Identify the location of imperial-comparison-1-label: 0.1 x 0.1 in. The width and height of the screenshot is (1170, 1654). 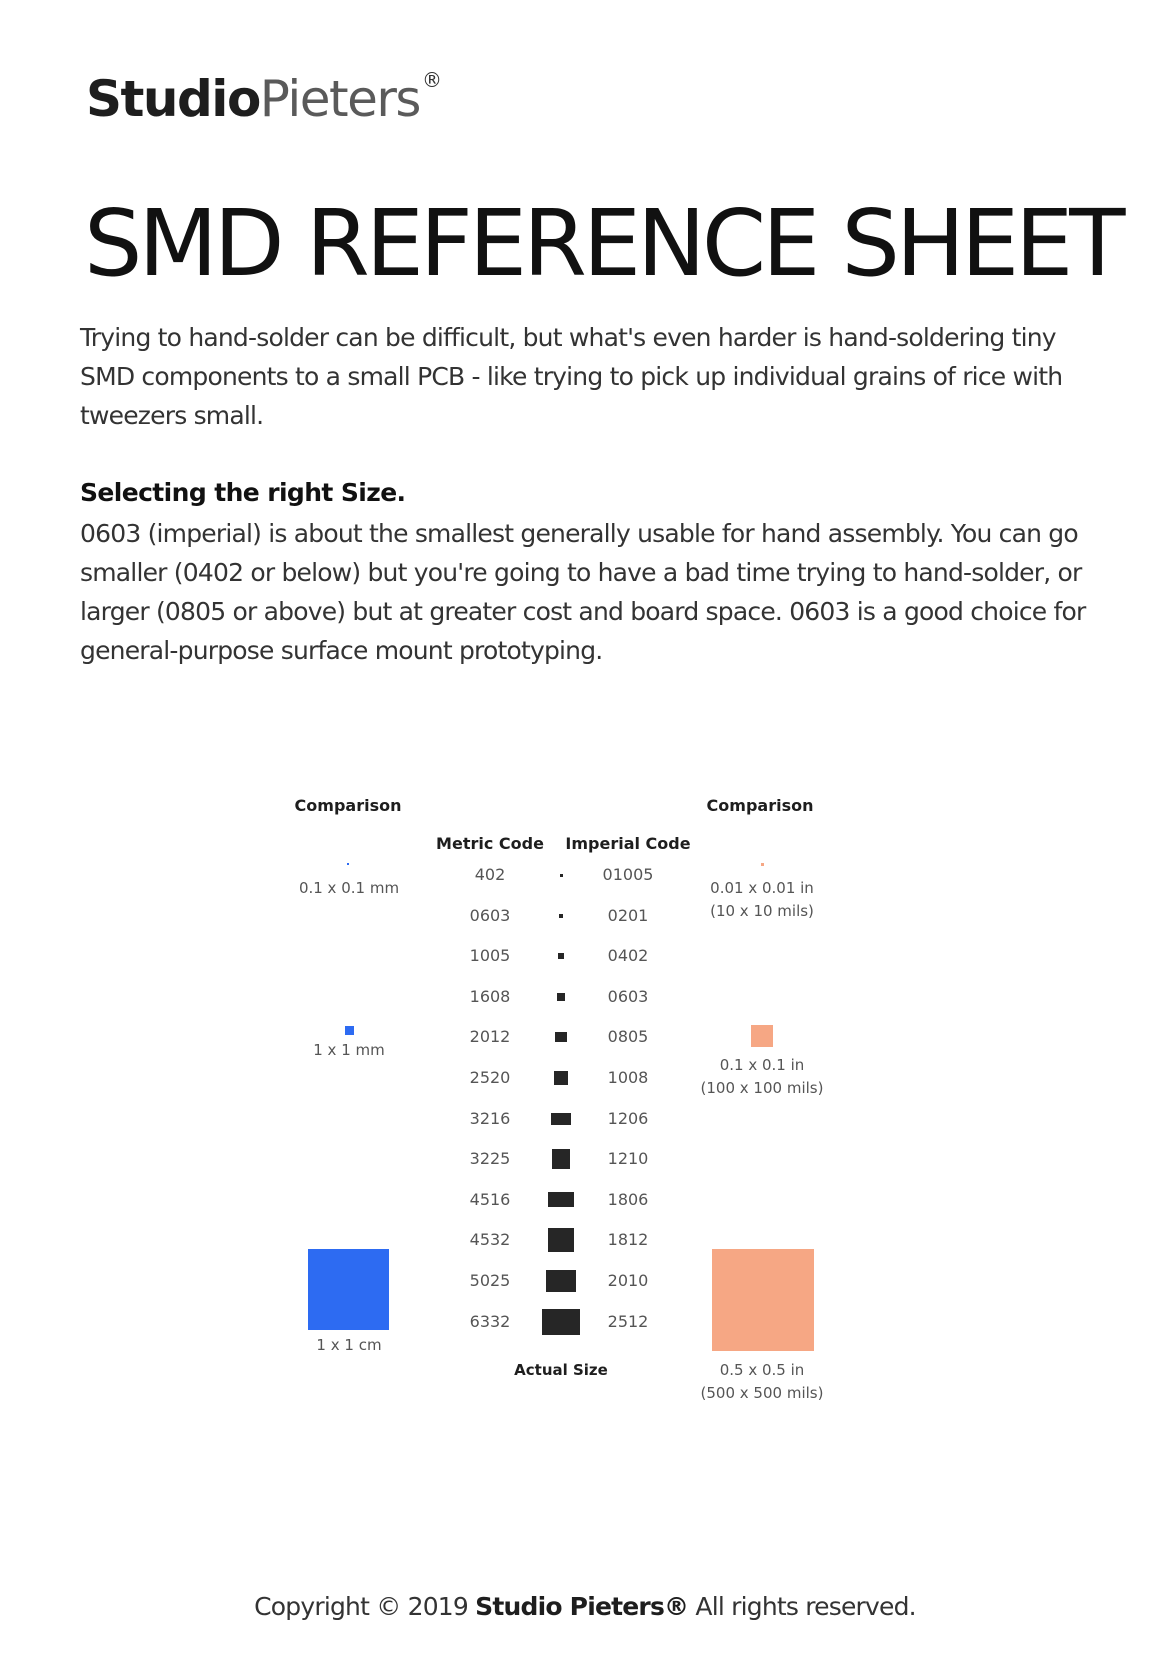
(762, 1065).